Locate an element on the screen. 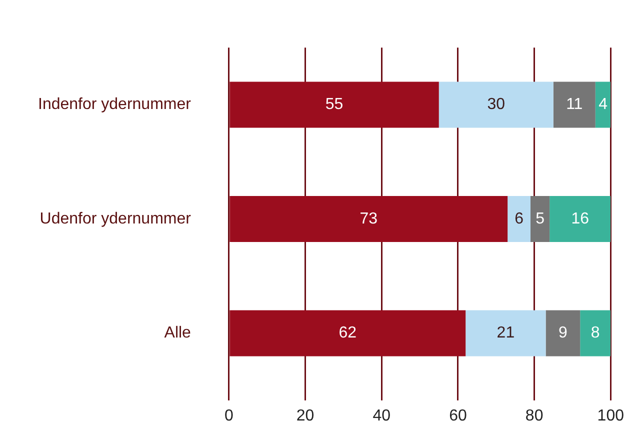 This screenshot has height=438, width=630. data-label: 73 is located at coordinates (369, 219).